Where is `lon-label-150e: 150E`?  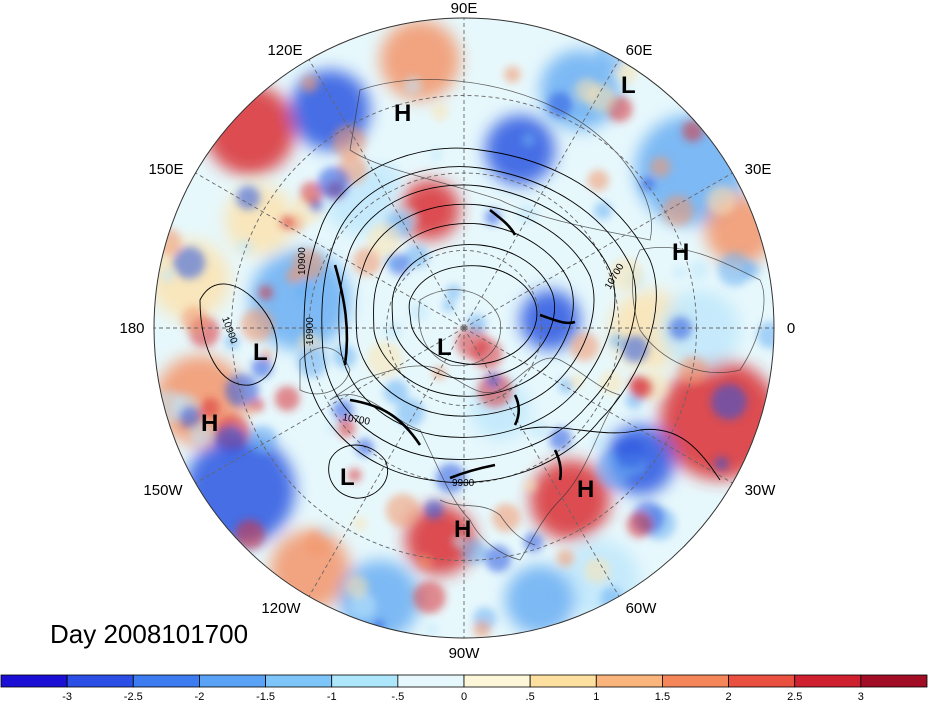
lon-label-150e: 150E is located at coordinates (165, 169).